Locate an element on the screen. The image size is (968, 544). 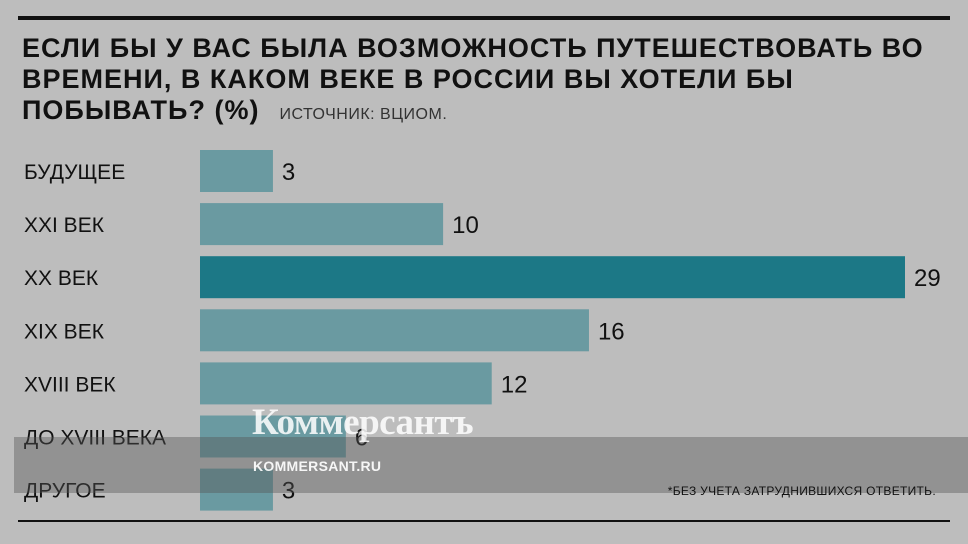
source-note: ИСТОЧНИК: ВЦИОМ. is located at coordinates (363, 114).